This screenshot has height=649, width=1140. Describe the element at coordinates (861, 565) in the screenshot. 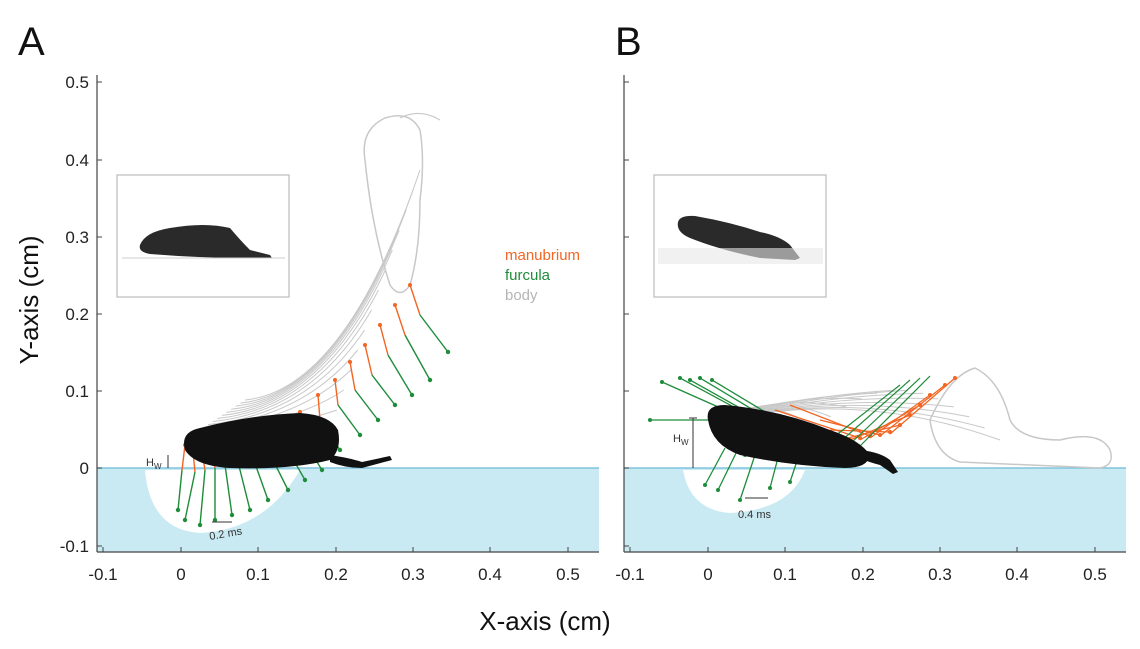

I see `x-ticks-b: -0.1 0 0.1 0.2 0.3 0.4 0.5` at that location.